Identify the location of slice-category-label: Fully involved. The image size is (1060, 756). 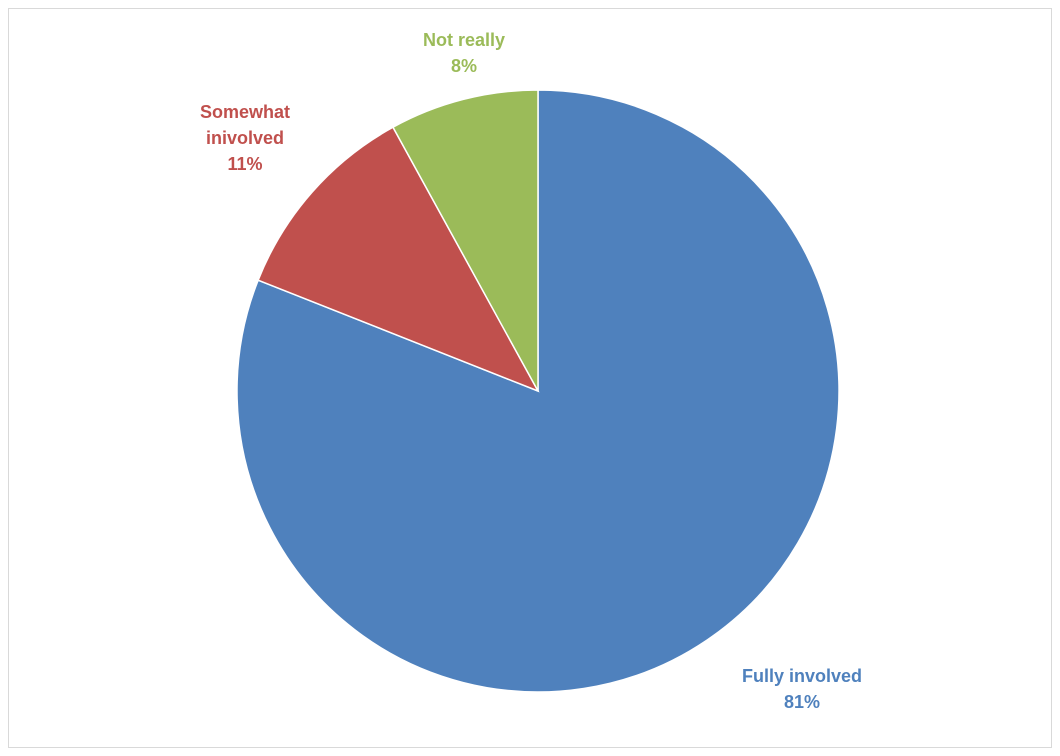
(802, 676).